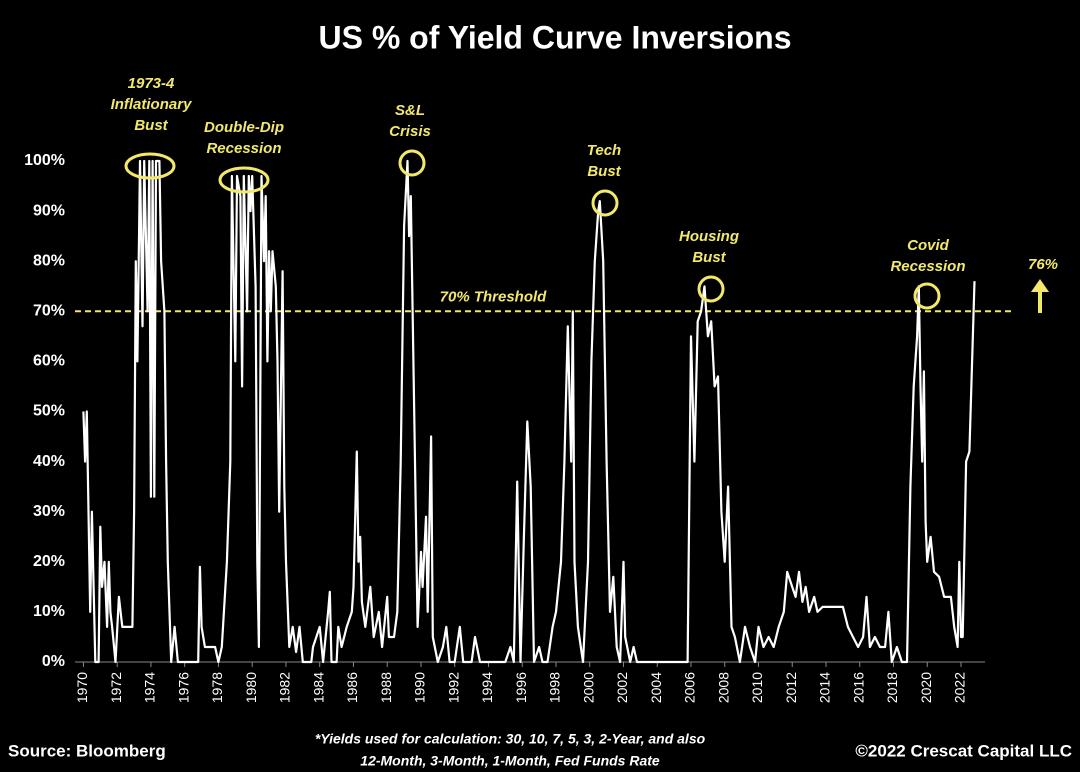  Describe the element at coordinates (521, 687) in the screenshot. I see `x-tick-label: 1996` at that location.